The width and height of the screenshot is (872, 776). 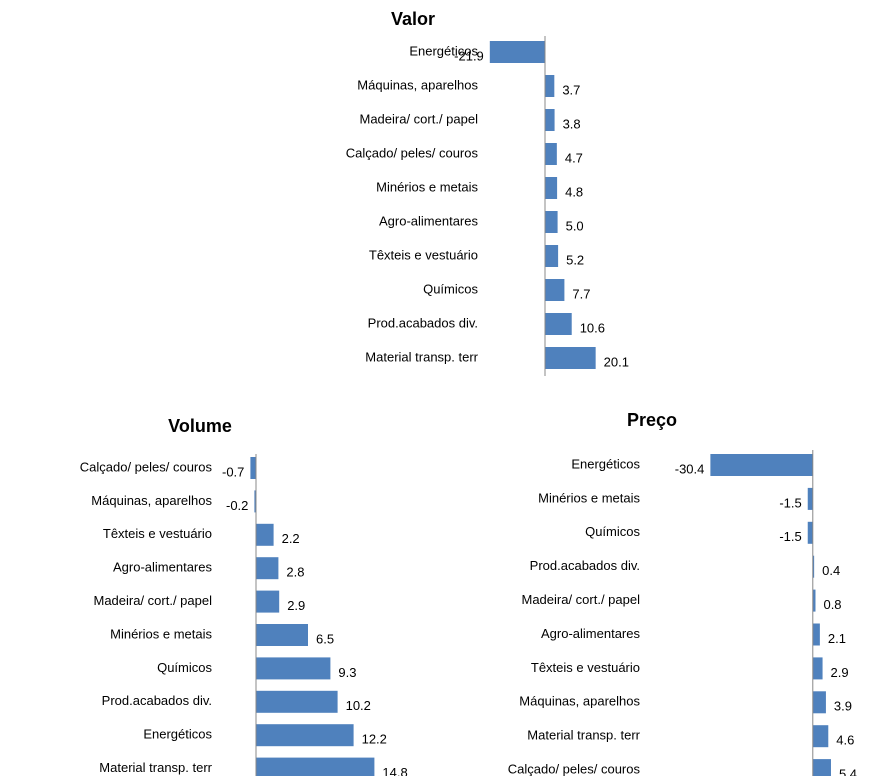 What do you see at coordinates (616, 361) in the screenshot?
I see `value-label: 20.1` at bounding box center [616, 361].